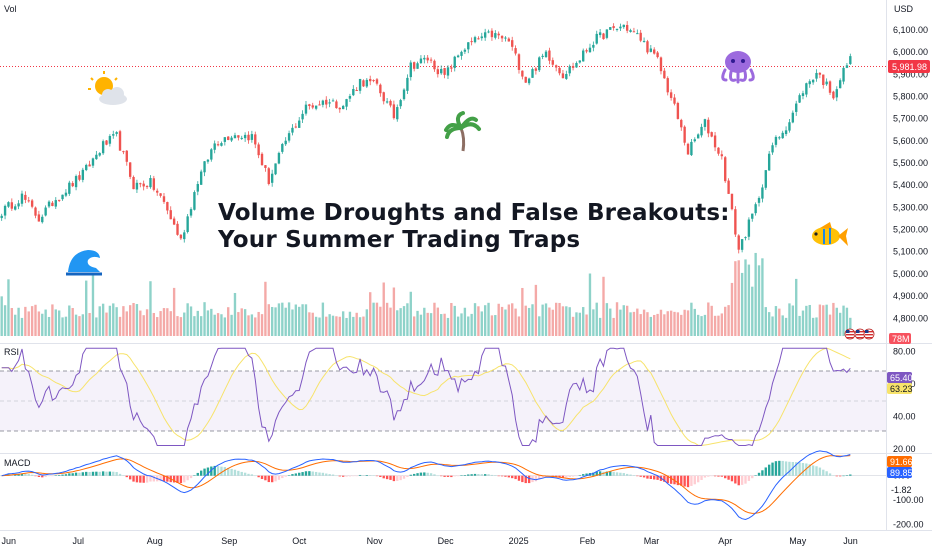 This screenshot has width=932, height=550. Describe the element at coordinates (908, 500) in the screenshot. I see `macd-tick-label: -100.00` at that location.